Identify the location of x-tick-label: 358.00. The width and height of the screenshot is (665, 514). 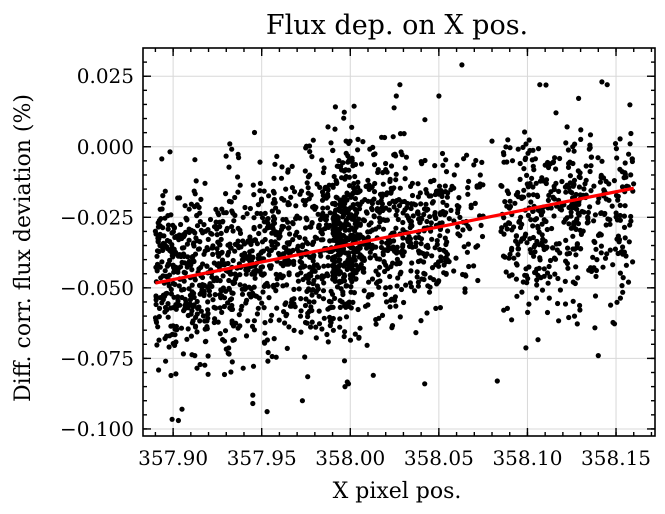
(350, 458).